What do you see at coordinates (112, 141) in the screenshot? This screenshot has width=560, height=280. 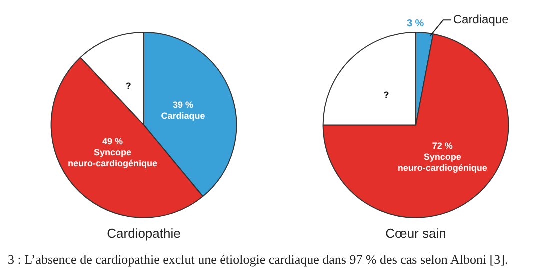 I see `data-label: 49 %` at bounding box center [112, 141].